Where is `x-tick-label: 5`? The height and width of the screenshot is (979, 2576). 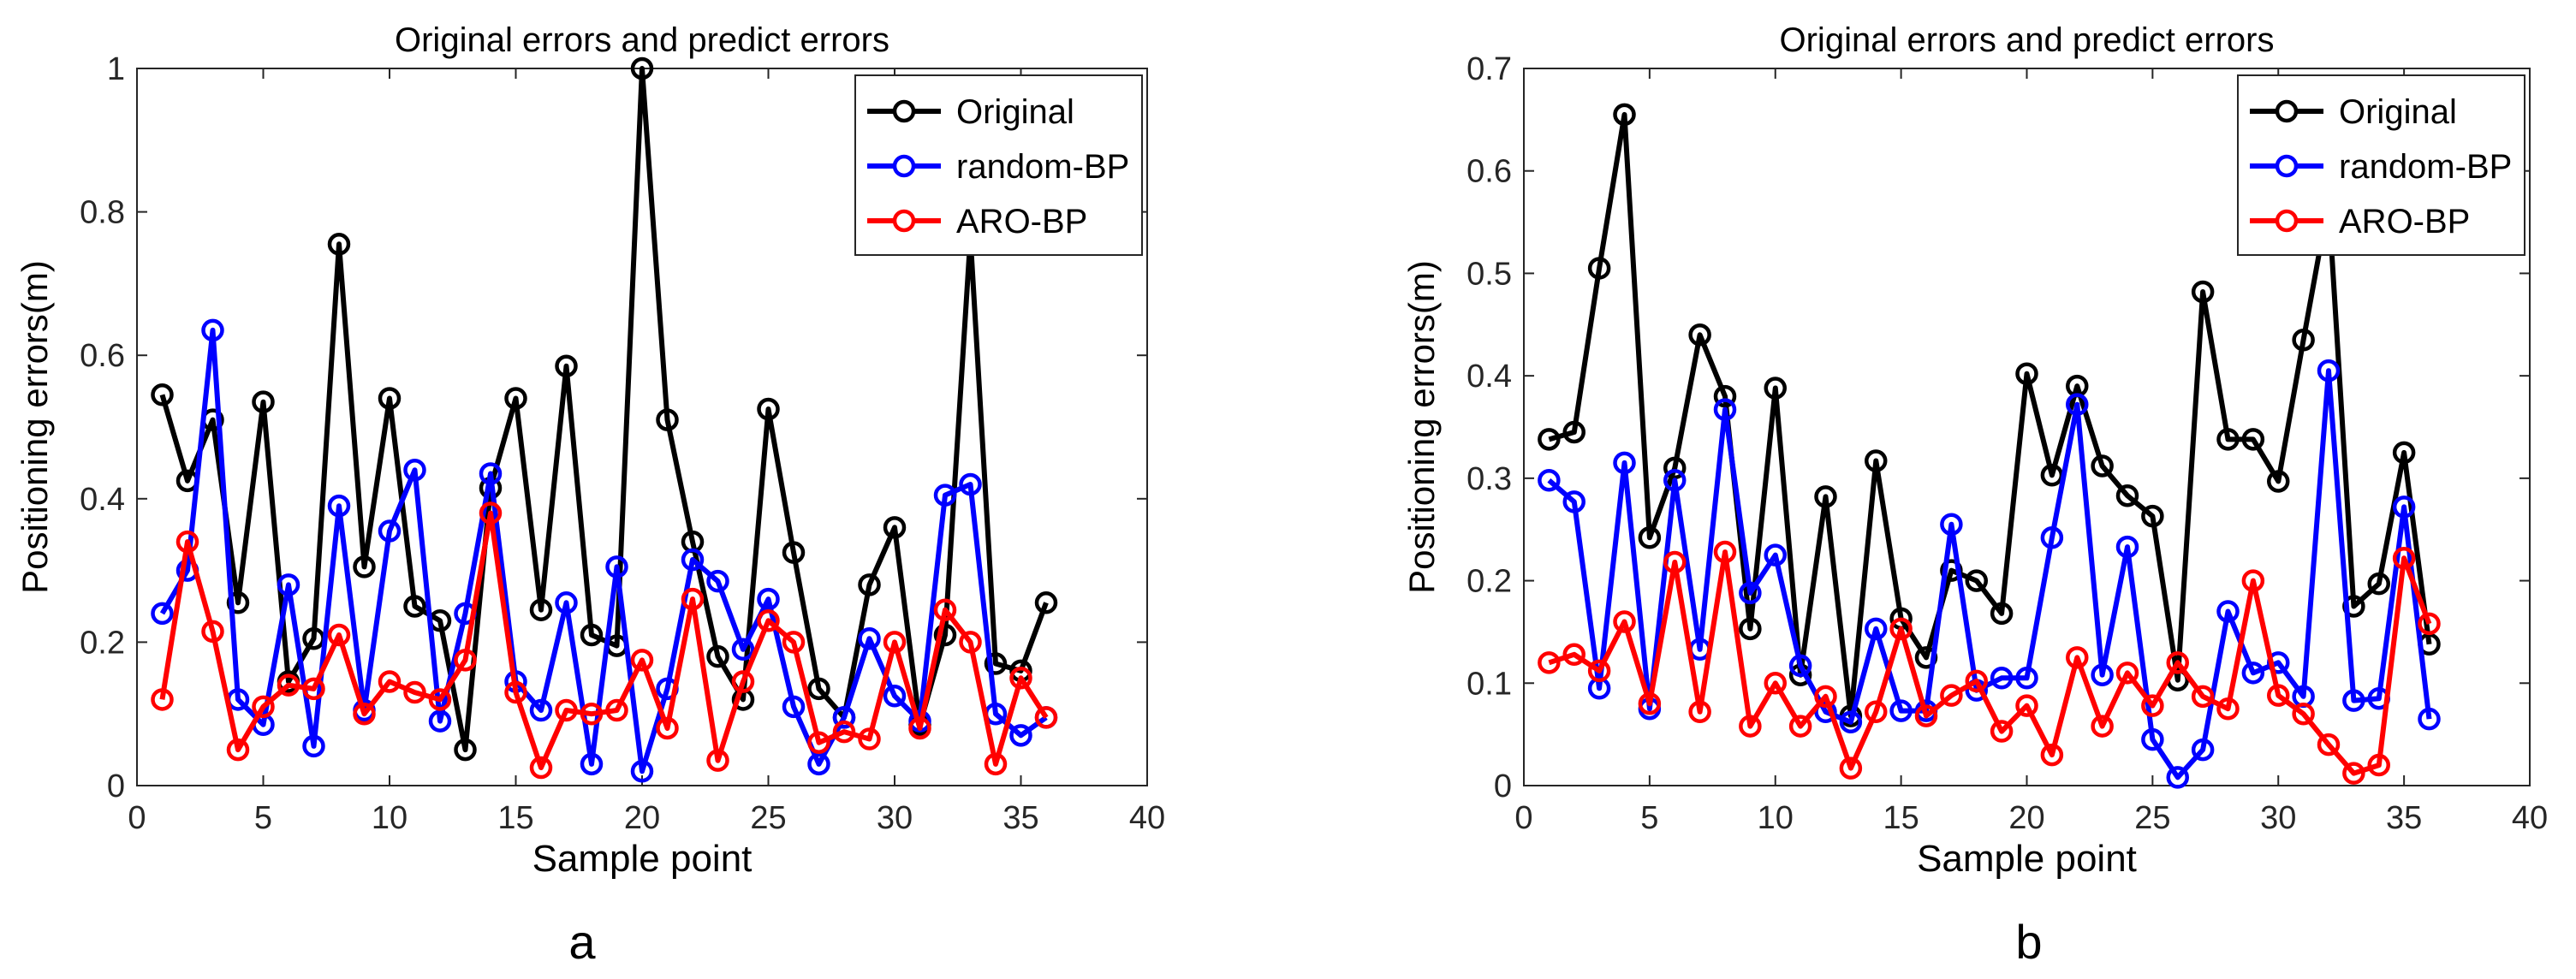 x-tick-label: 5 is located at coordinates (1649, 818).